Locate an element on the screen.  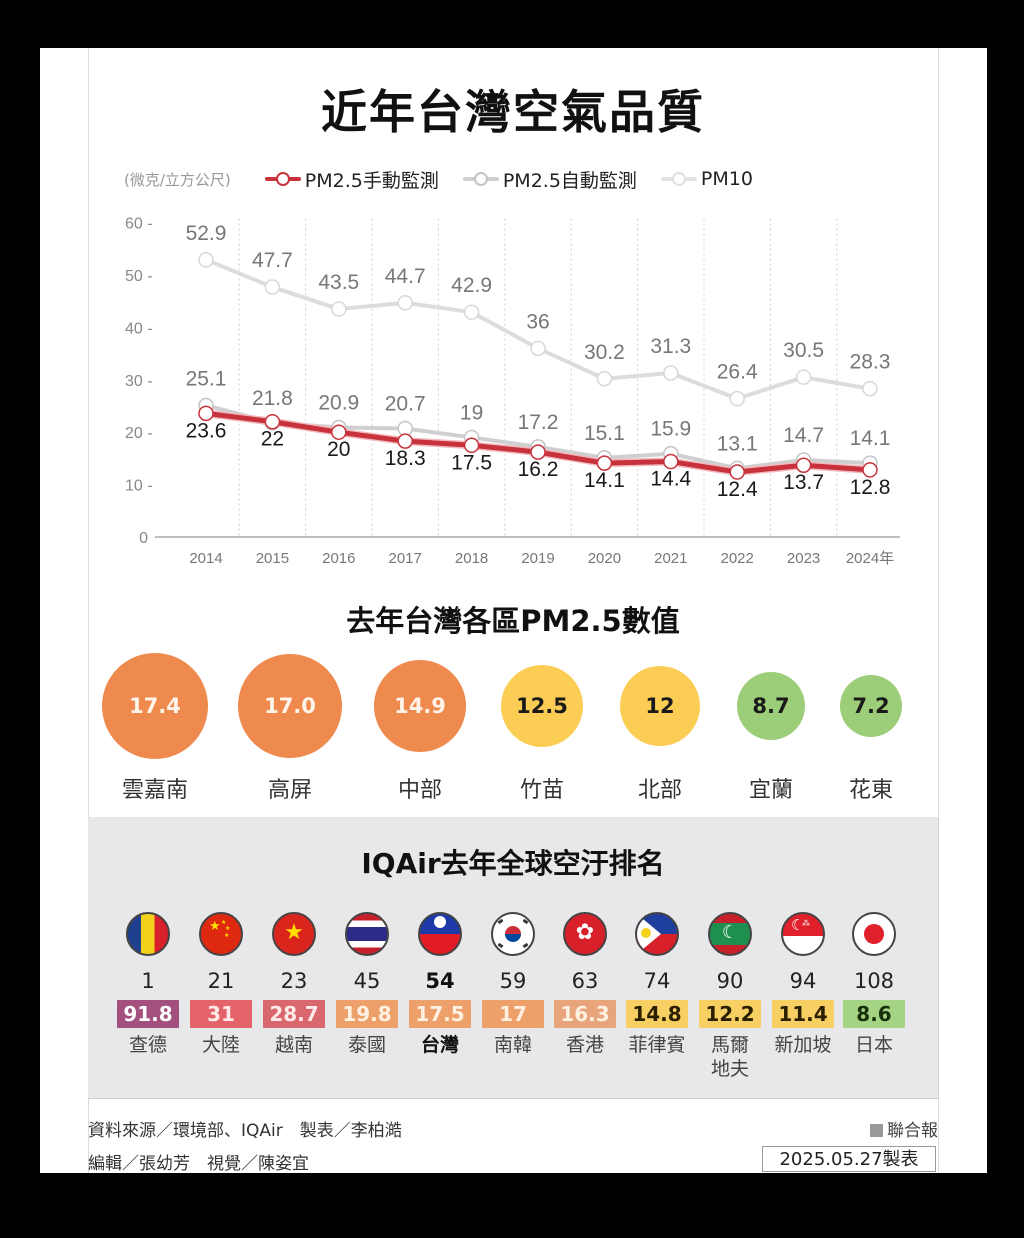
data-label: 36 is located at coordinates (537, 321).